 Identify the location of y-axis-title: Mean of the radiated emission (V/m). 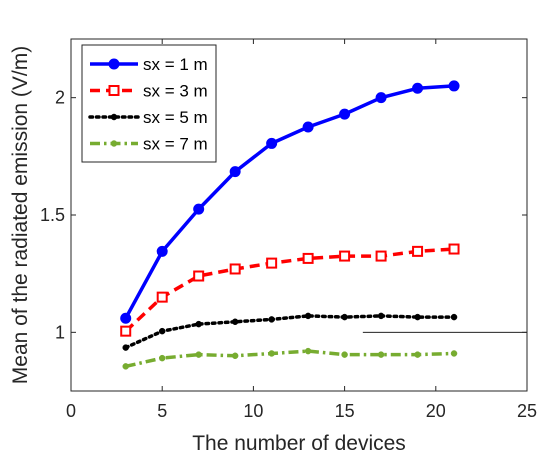
(20, 215).